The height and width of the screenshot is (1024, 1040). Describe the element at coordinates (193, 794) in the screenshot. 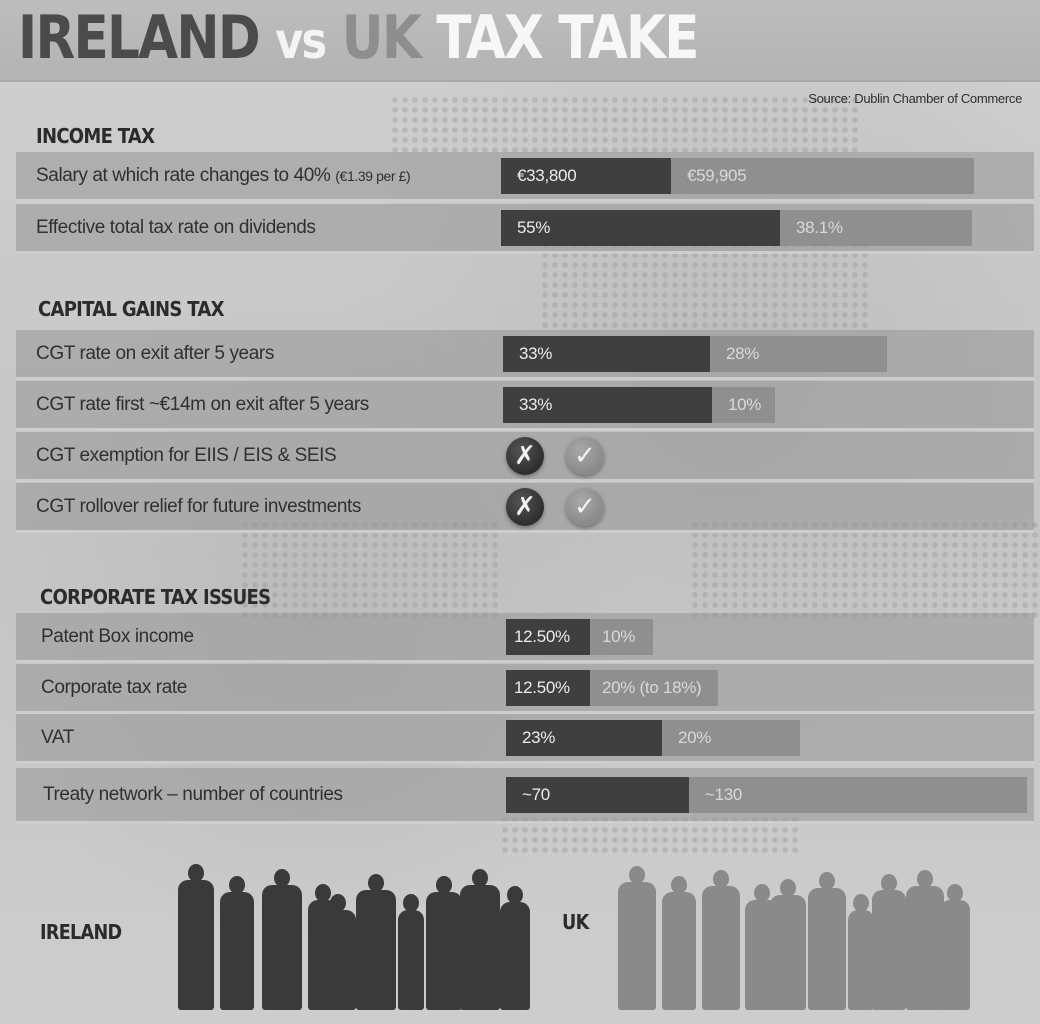

I see `row-label: Treaty network – number of countries` at that location.